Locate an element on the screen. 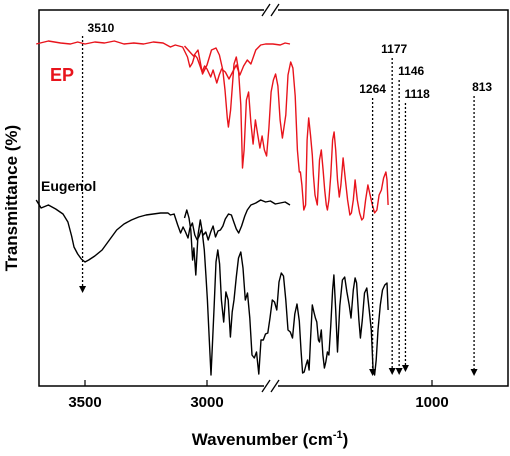 The height and width of the screenshot is (456, 510). x-axis-title: Wavenumber (cm-1) is located at coordinates (270, 439).